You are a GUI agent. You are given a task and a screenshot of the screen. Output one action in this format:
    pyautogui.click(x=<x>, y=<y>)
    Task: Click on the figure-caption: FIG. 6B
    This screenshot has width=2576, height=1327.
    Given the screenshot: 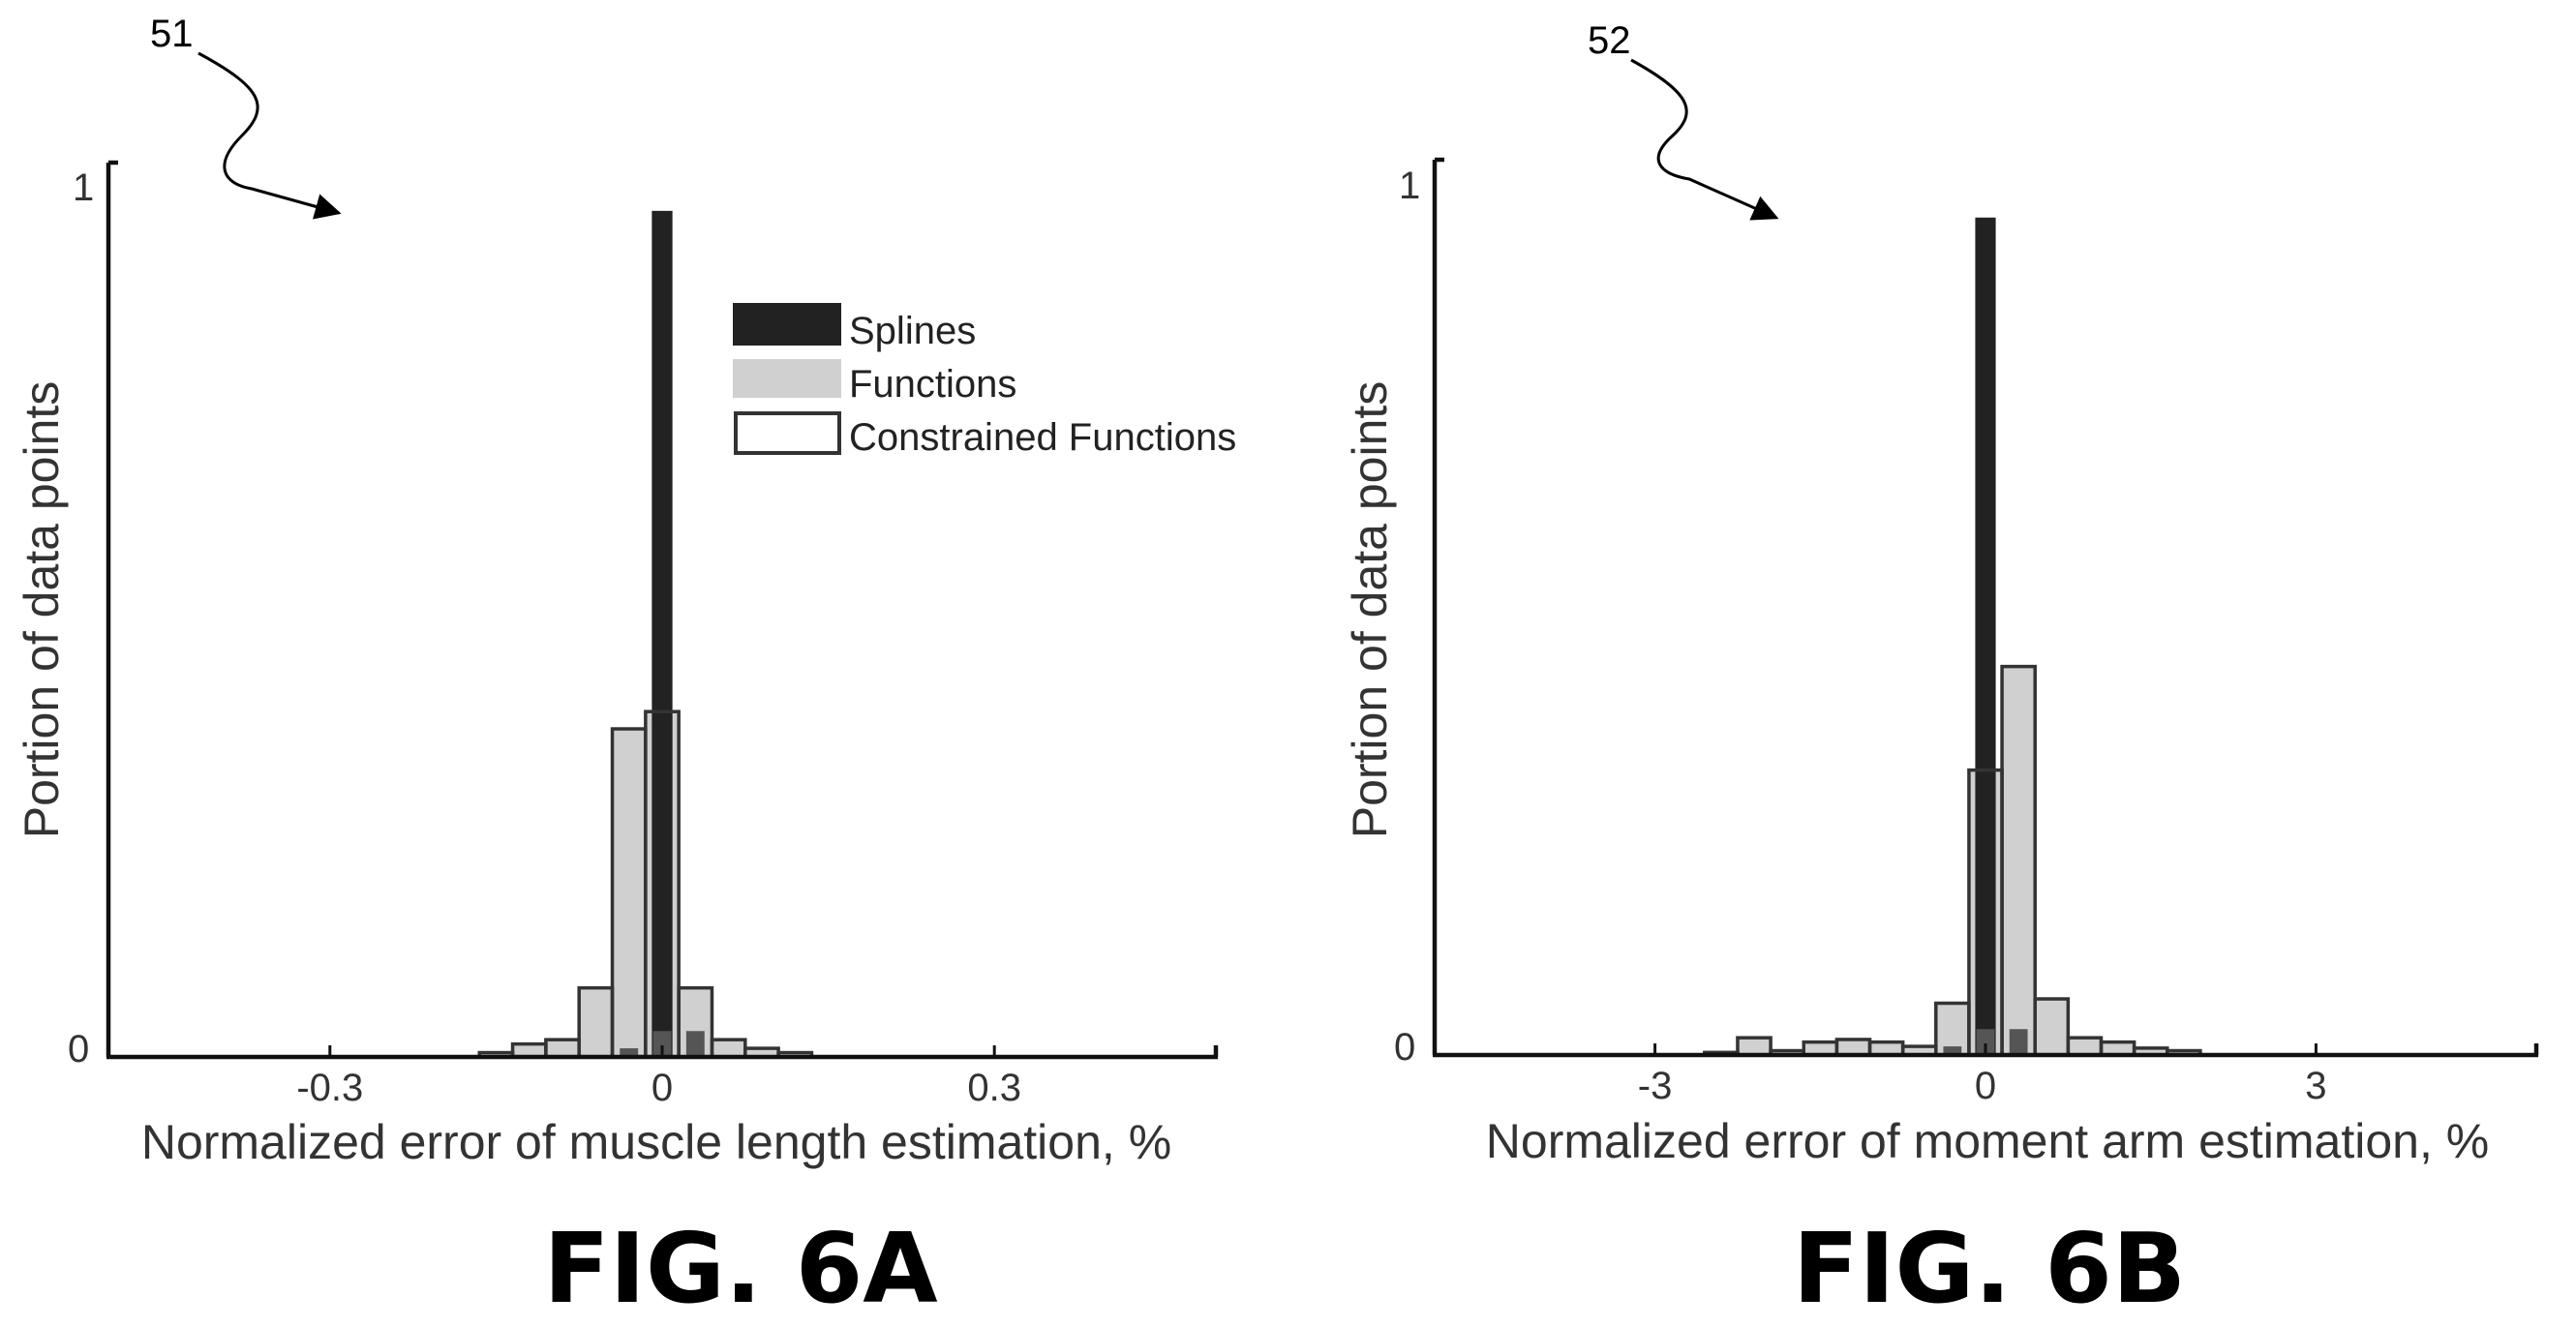 What is the action you would take?
    pyautogui.click(x=1990, y=1268)
    